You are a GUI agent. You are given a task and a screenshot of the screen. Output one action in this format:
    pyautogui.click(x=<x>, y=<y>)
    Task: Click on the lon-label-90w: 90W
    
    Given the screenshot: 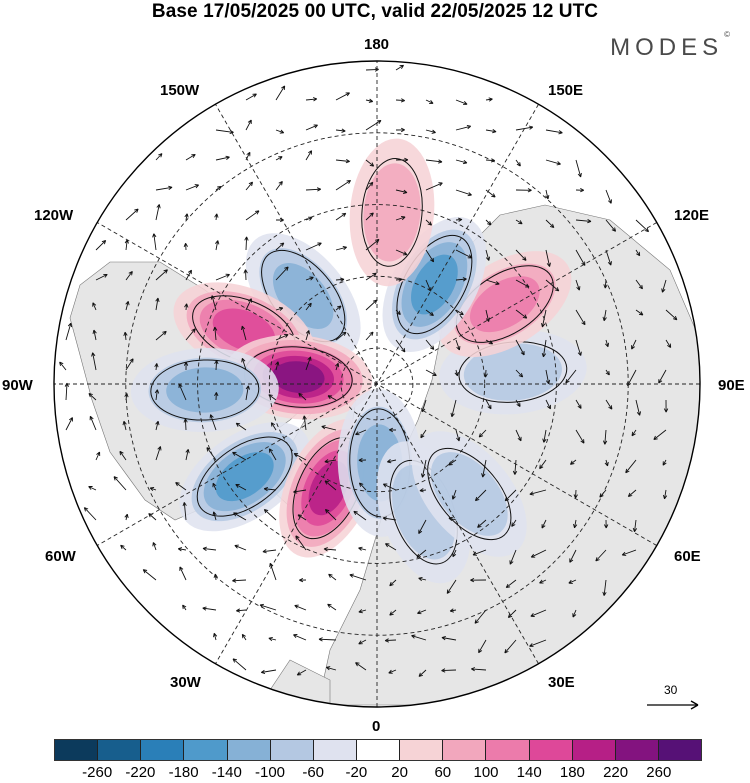 What is the action you would take?
    pyautogui.click(x=17, y=385)
    